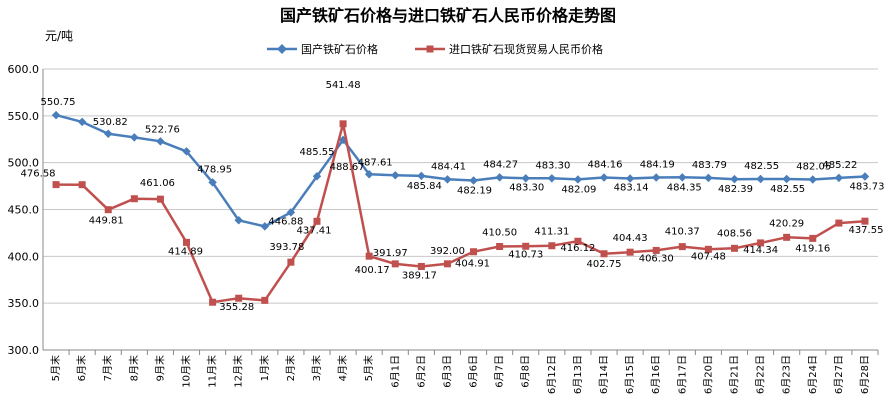 The image size is (896, 415). What do you see at coordinates (430, 49) in the screenshot?
I see `legend-marker-import` at bounding box center [430, 49].